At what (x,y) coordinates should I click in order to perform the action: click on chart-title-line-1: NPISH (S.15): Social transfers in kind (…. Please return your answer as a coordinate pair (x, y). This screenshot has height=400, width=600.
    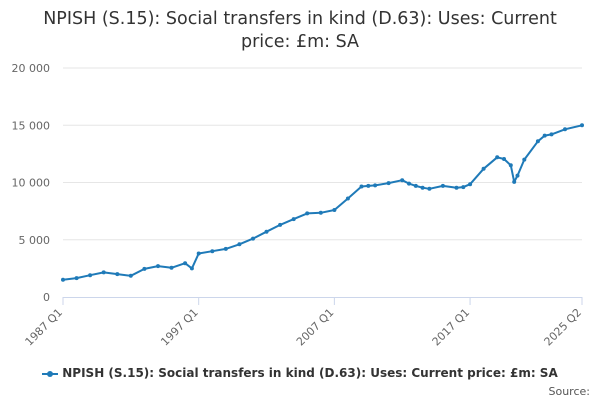
    Looking at the image, I should click on (300, 19).